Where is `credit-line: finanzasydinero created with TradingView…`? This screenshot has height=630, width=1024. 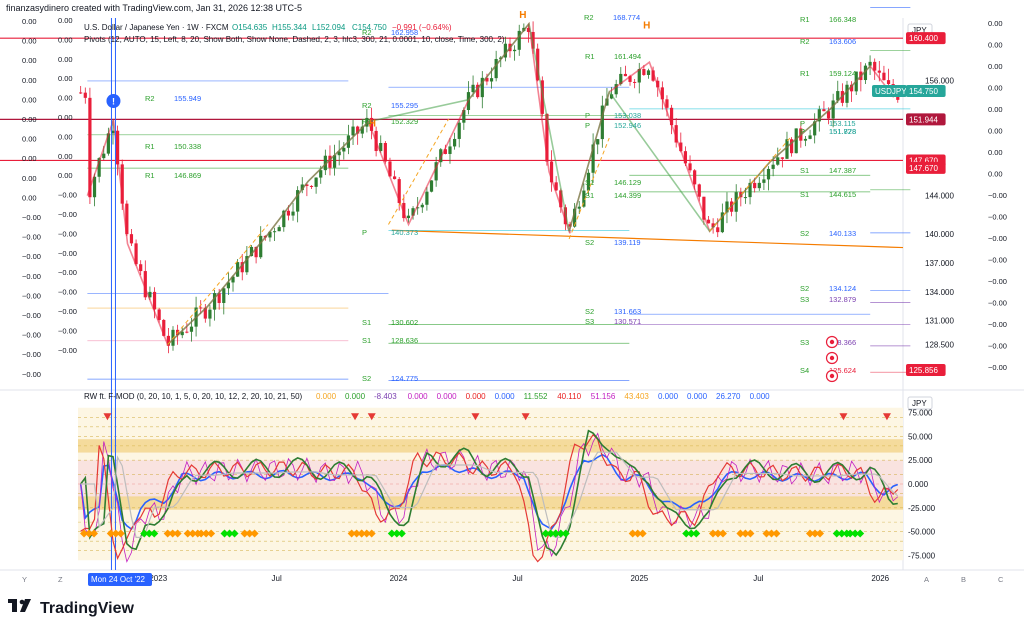
credit-line: finanzasydinero created with TradingView… is located at coordinates (154, 8).